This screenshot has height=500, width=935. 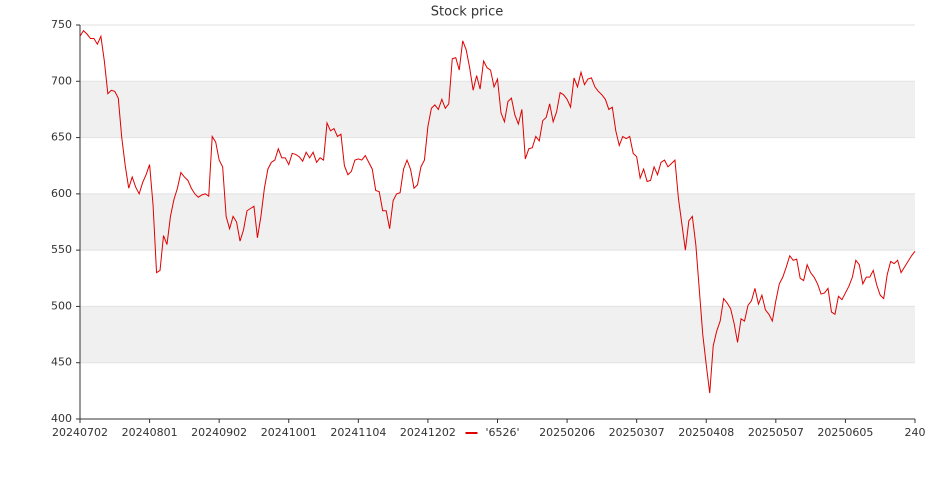 I want to click on y-tick-label: 450, so click(x=61, y=362).